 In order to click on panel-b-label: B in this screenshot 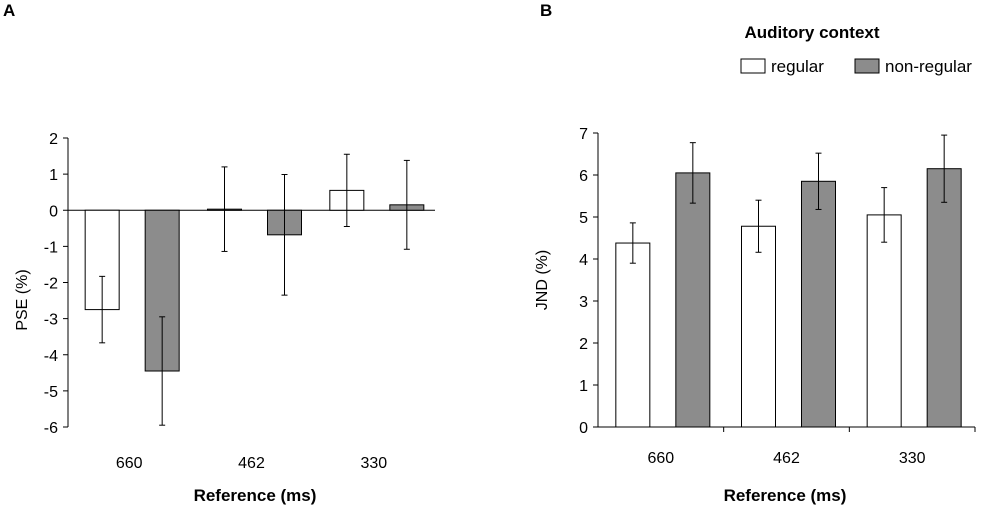, I will do `click(546, 10)`.